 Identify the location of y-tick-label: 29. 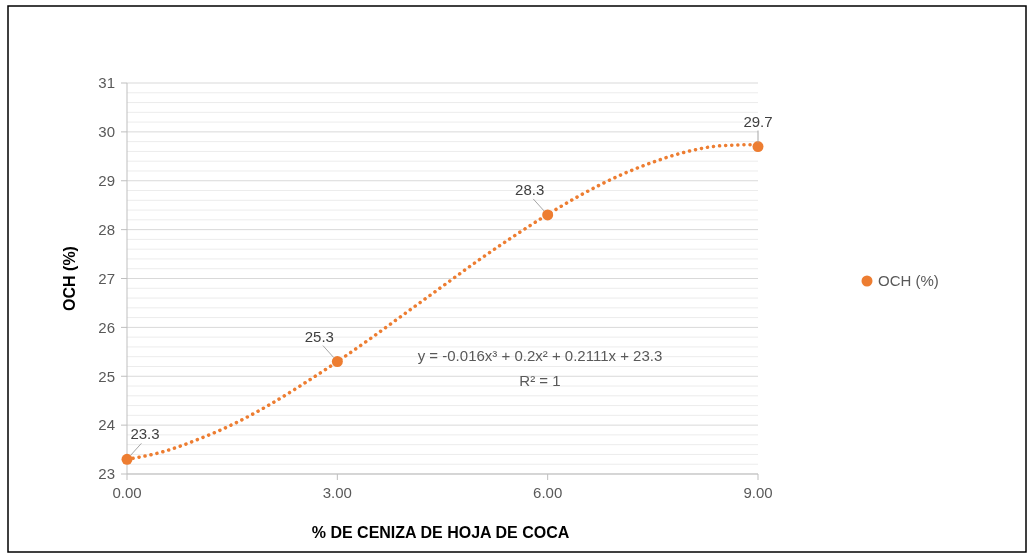
(106, 180).